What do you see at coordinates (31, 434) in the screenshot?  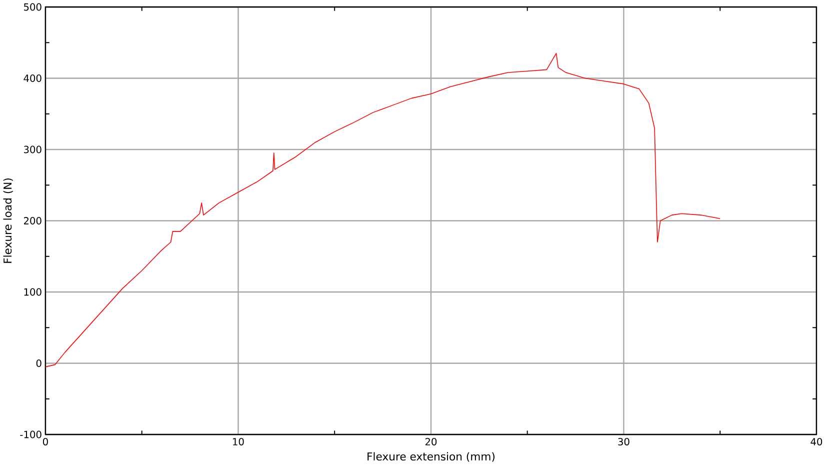 I see `y-tick-label: -100` at bounding box center [31, 434].